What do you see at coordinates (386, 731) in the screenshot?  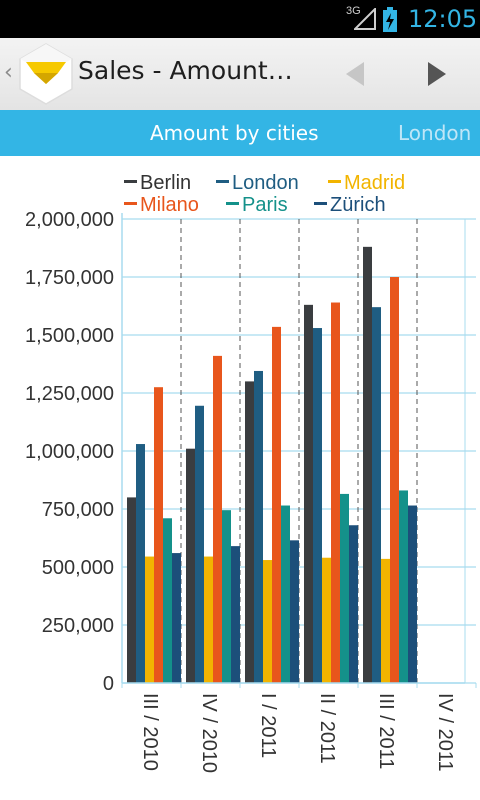 I see `x-tick-label: III / 2011` at bounding box center [386, 731].